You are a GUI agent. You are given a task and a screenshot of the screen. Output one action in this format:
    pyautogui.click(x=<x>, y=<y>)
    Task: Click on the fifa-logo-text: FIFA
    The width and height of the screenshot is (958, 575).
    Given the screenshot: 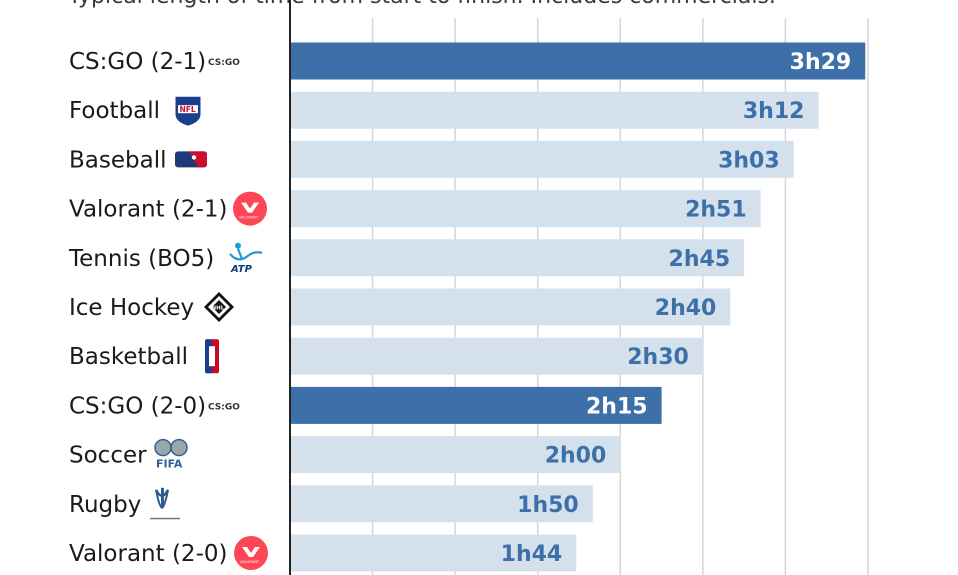 What is the action you would take?
    pyautogui.click(x=169, y=464)
    